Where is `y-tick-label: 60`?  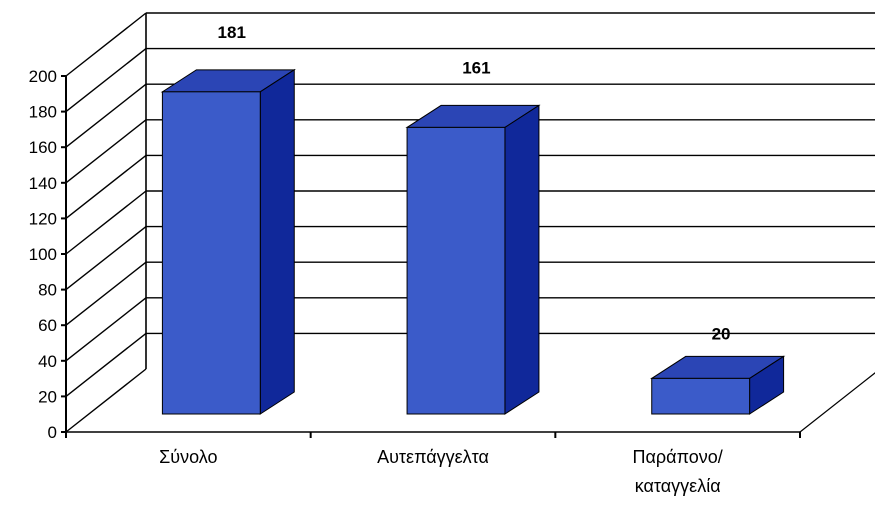
y-tick-label: 60 is located at coordinates (47, 325).